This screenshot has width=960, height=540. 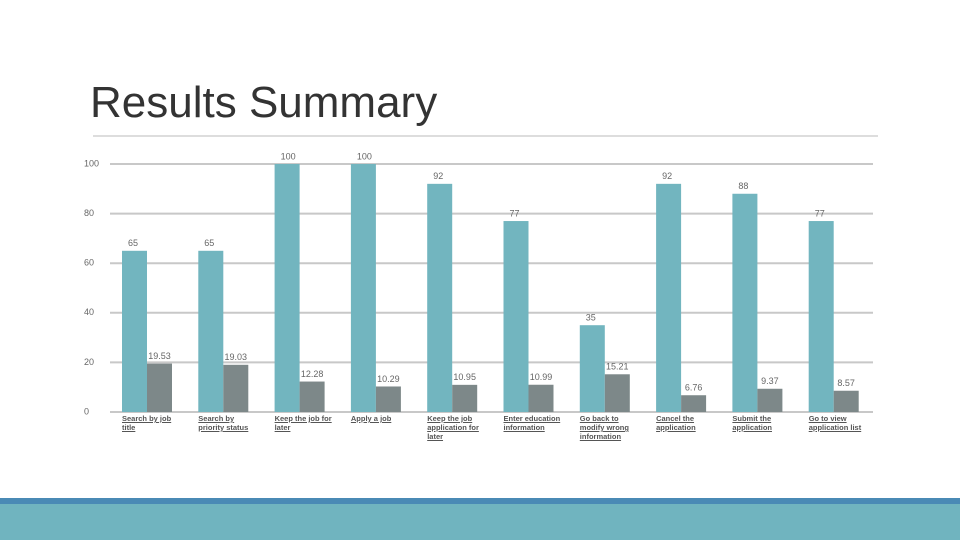 I want to click on y-tick-label: 0, so click(x=86, y=411).